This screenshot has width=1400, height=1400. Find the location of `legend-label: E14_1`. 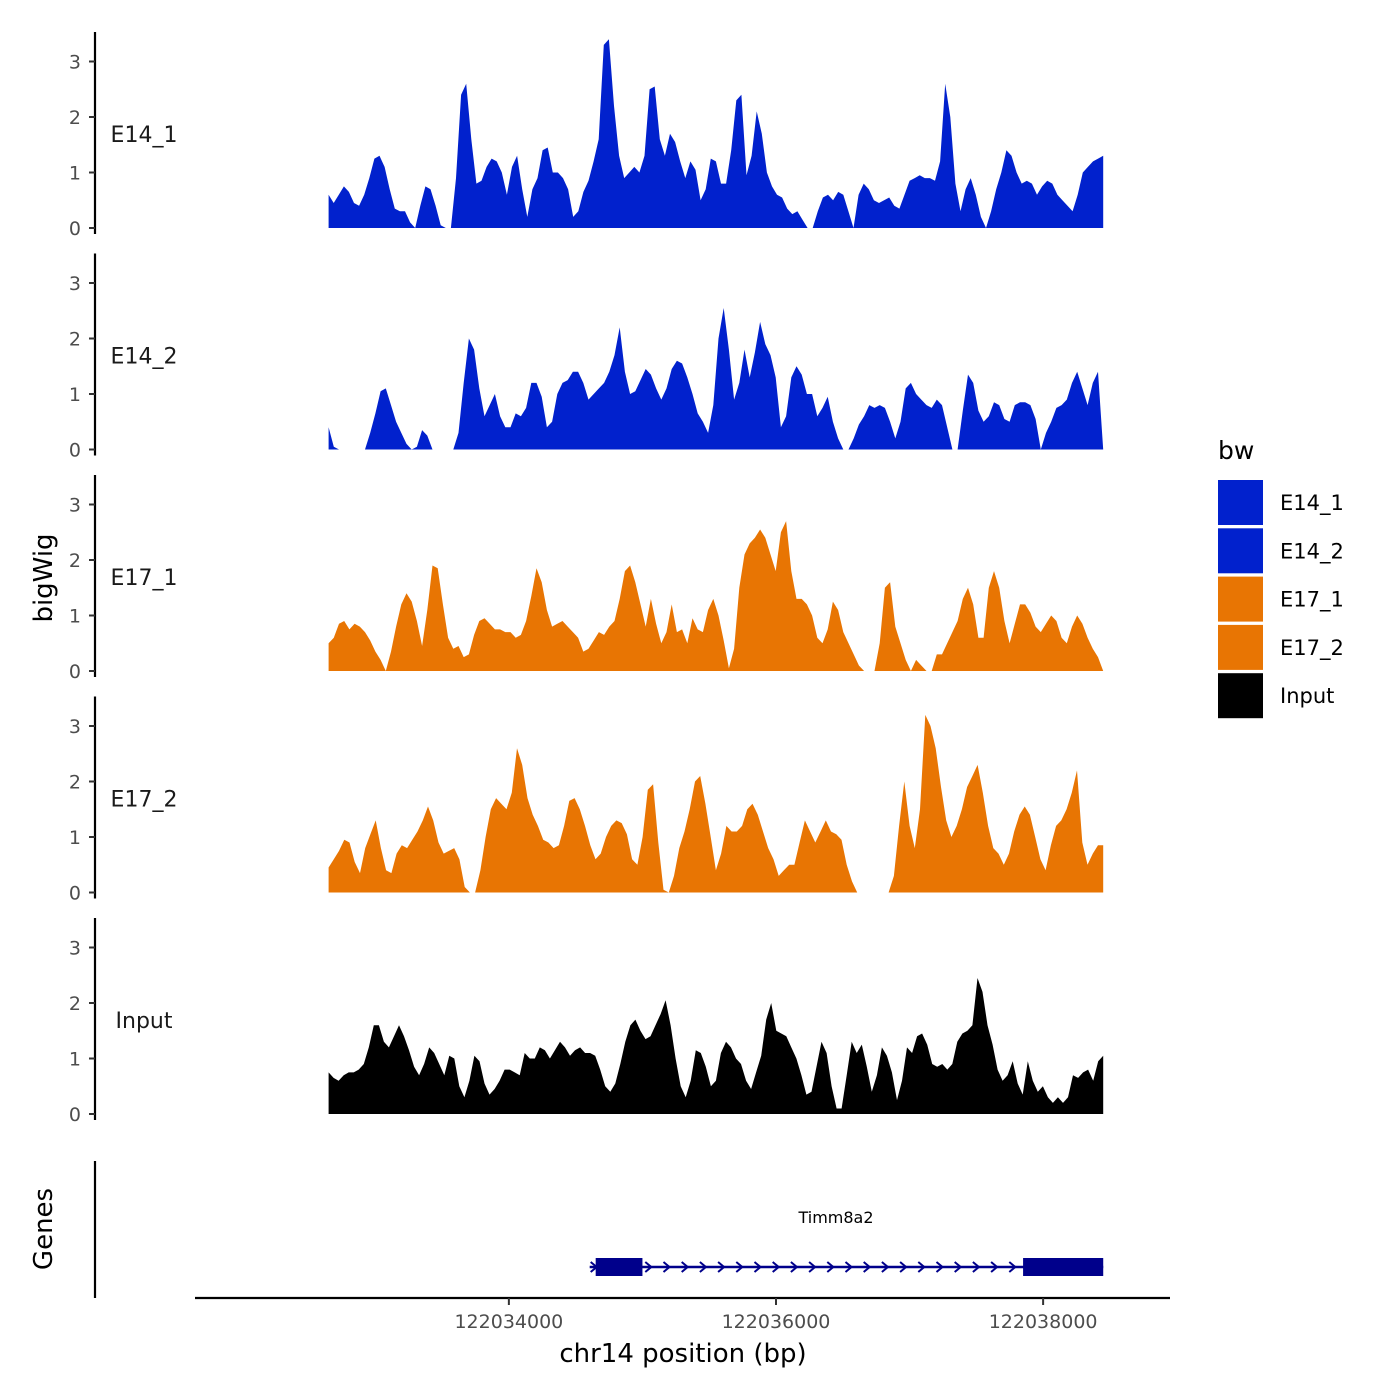

legend-label: E14_1 is located at coordinates (1312, 503).